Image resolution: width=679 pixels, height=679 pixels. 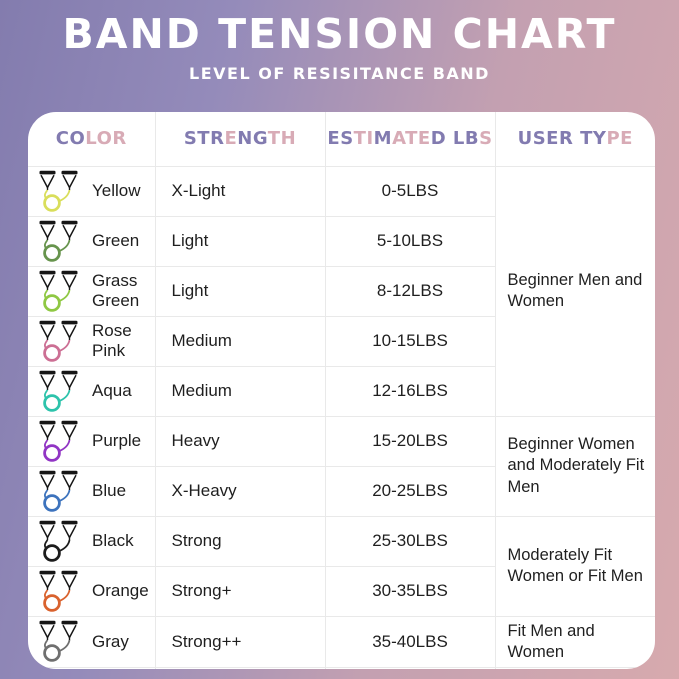 What do you see at coordinates (239, 641) in the screenshot?
I see `strength-cell: Strong++` at bounding box center [239, 641].